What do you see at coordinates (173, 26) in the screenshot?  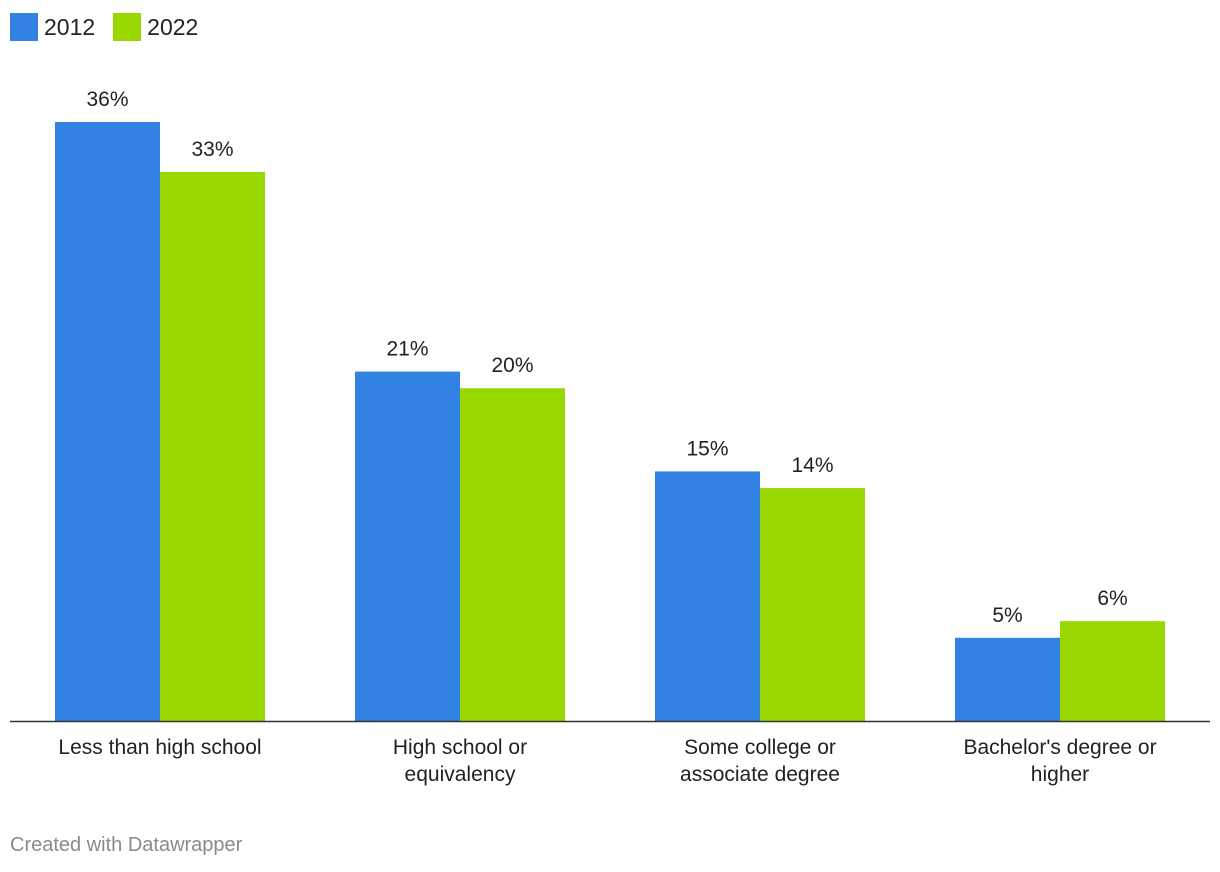 I see `legend-label-2022: 2022` at bounding box center [173, 26].